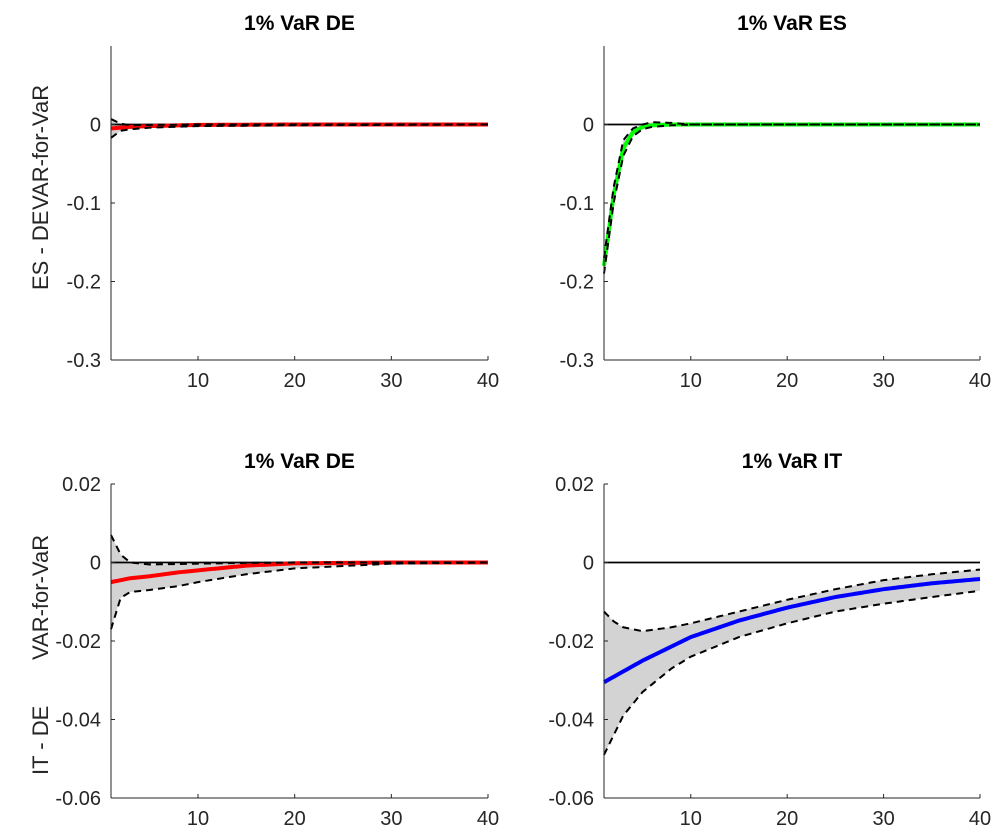 The image size is (998, 837). I want to click on panel-title: 1% VaR IT, so click(792, 461).